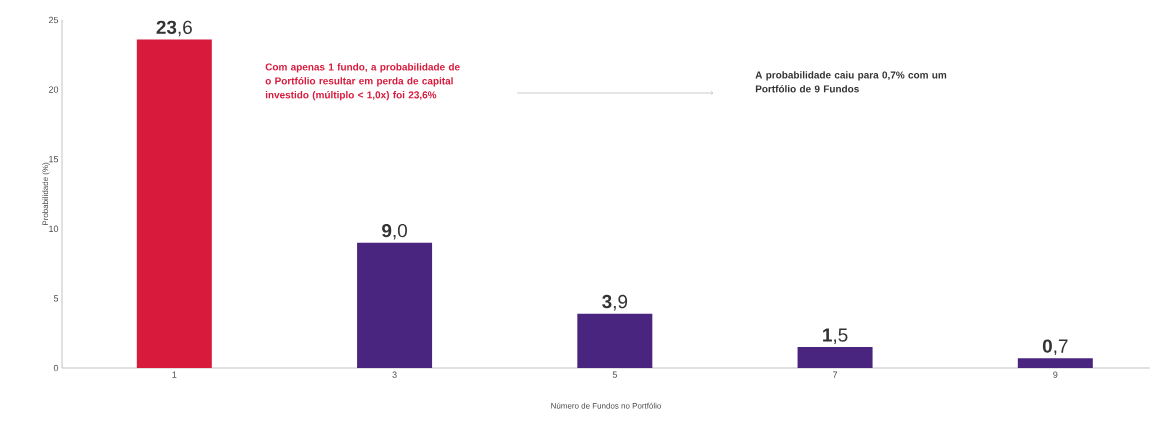  Describe the element at coordinates (394, 374) in the screenshot. I see `x-tick-label: 3` at that location.